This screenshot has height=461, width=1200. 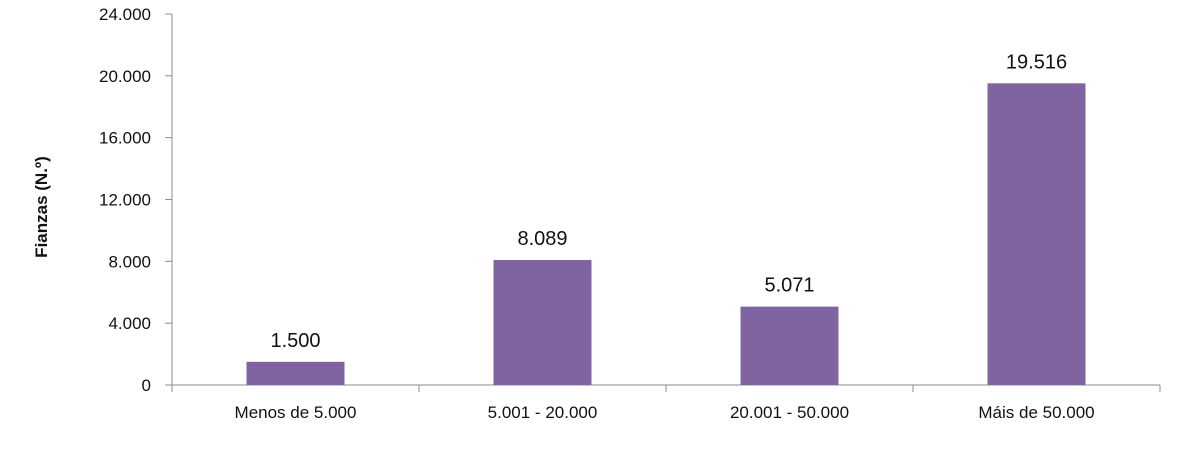 What do you see at coordinates (542, 239) in the screenshot?
I see `bar-value-label: 8.089` at bounding box center [542, 239].